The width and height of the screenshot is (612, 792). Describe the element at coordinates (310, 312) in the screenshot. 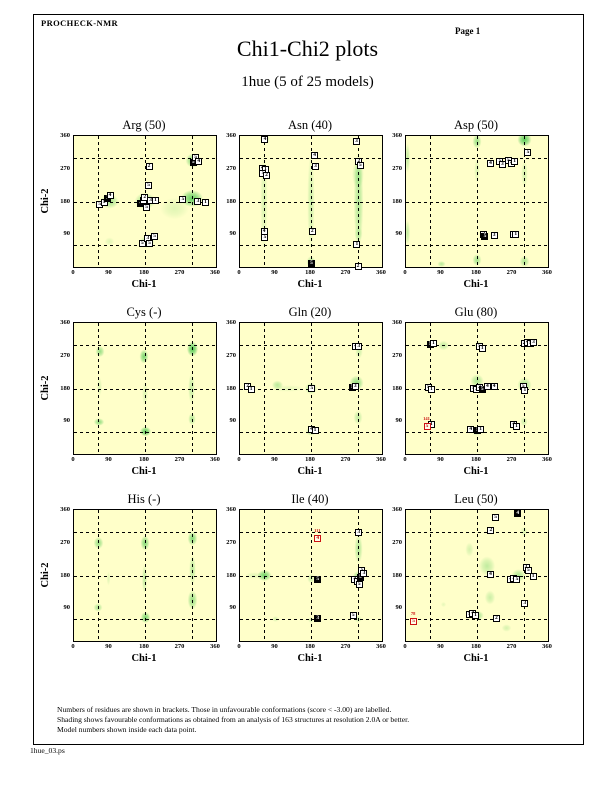

I see `plot-title-gln: Gln (20)` at that location.